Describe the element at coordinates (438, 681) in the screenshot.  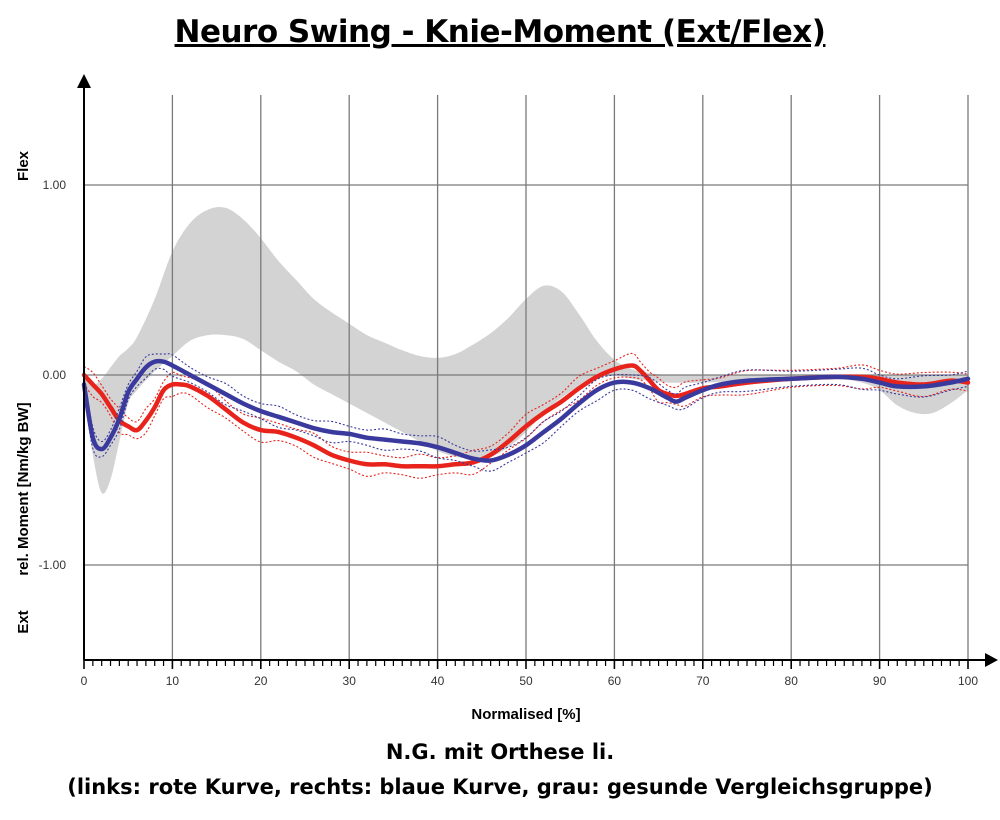
I see `x-tick-label-40: 40` at that location.